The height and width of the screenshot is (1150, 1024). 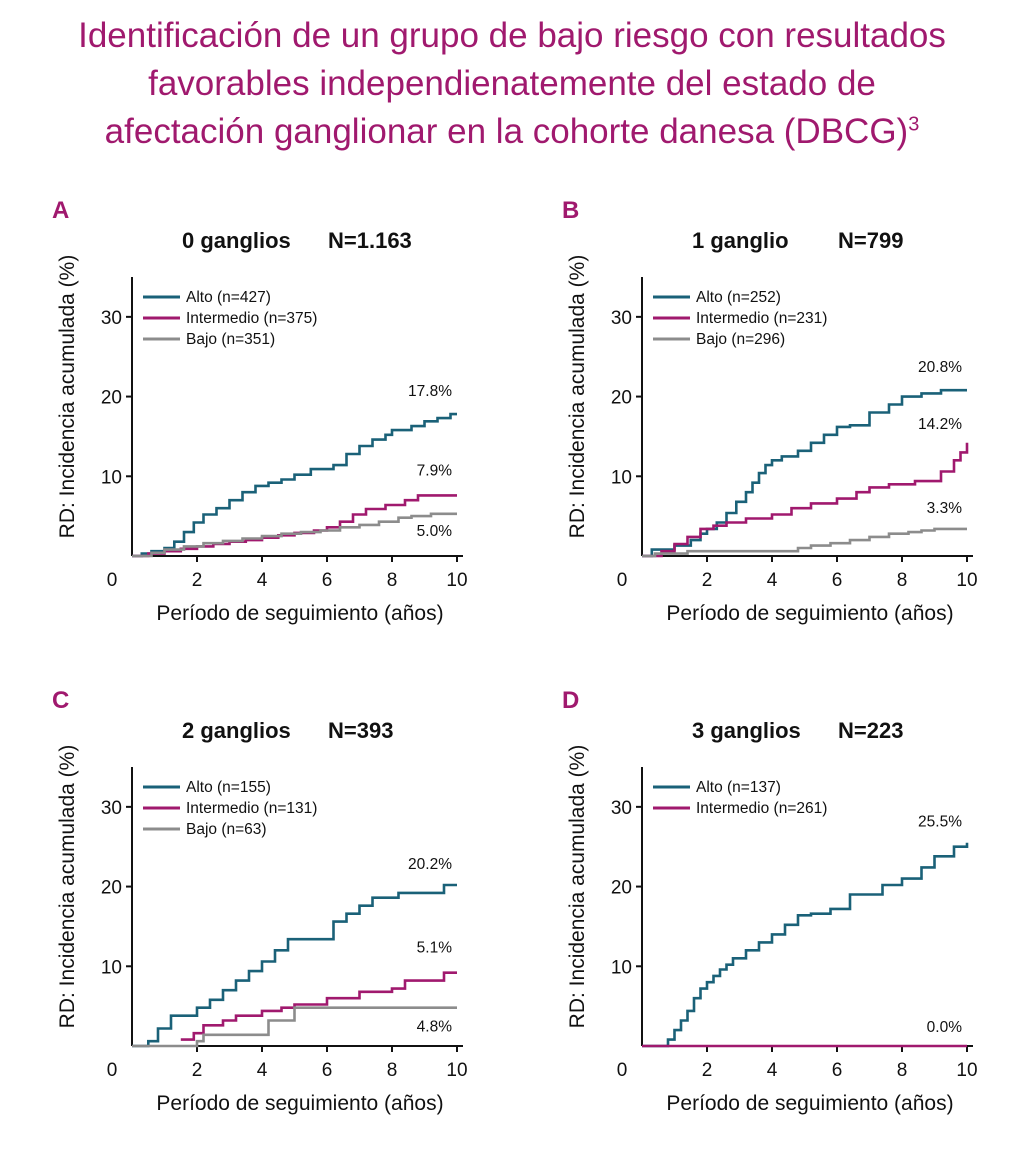 I want to click on end-label-intermedio: 0.0%, so click(x=945, y=1027).